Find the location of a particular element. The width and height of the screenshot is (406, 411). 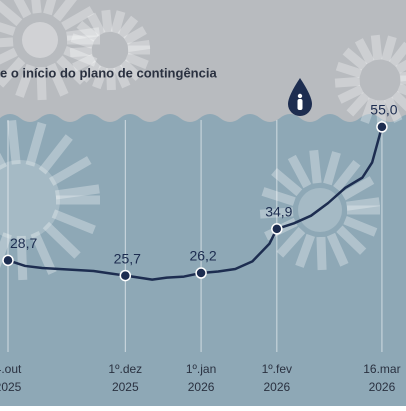

x-tick-label: 1º.jan is located at coordinates (201, 369).